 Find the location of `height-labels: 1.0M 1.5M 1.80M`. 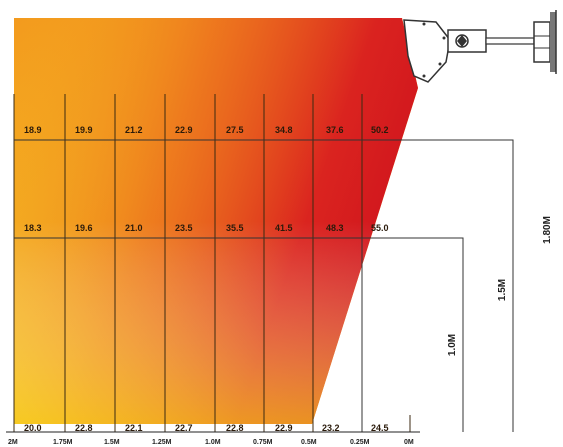

height-labels: 1.0M 1.5M 1.80M is located at coordinates (500, 286).